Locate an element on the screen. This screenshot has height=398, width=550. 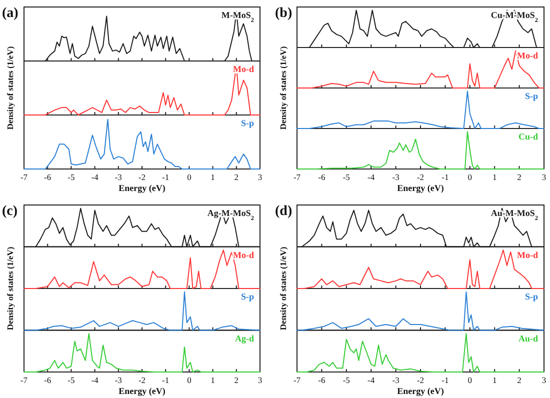
chart-title: (d) is located at coordinates (283, 211).